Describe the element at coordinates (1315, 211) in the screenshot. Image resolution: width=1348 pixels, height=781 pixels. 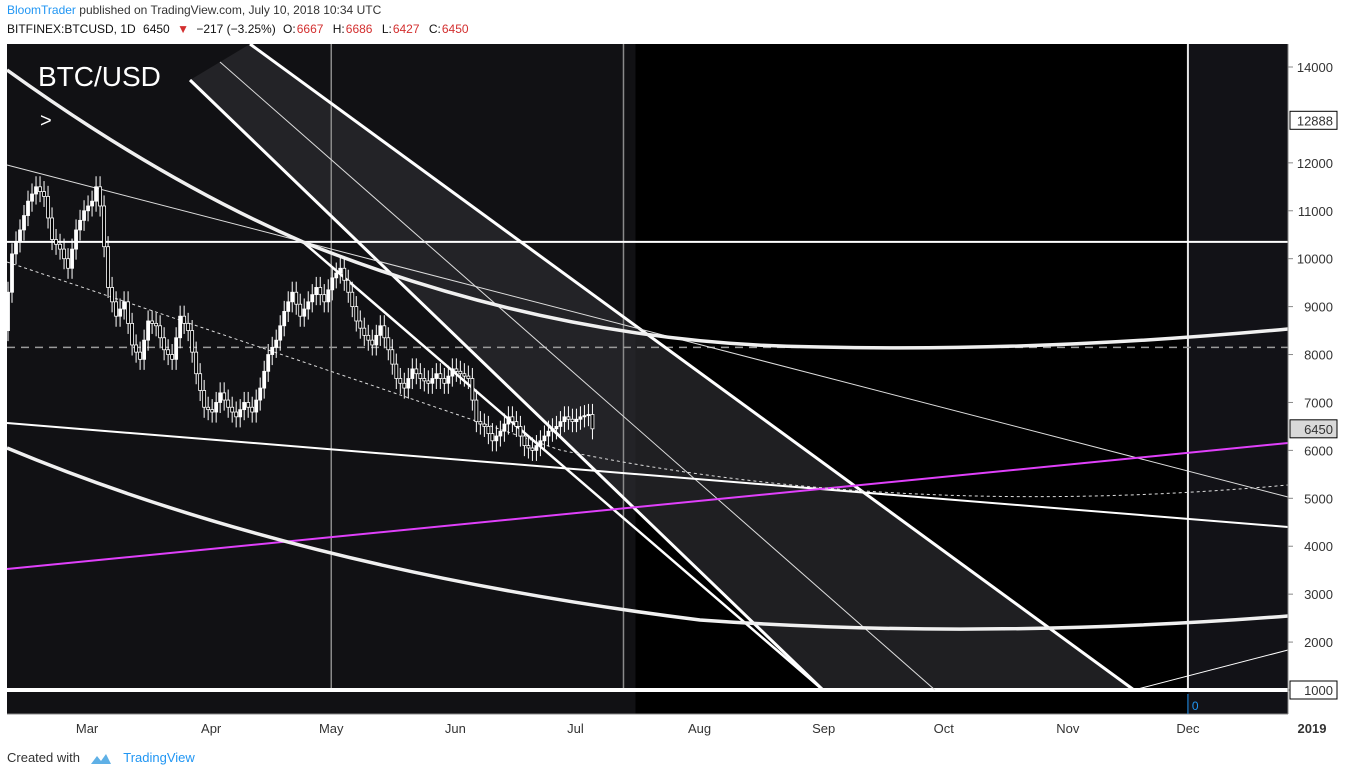
I see `price-tick-label: 11000` at that location.